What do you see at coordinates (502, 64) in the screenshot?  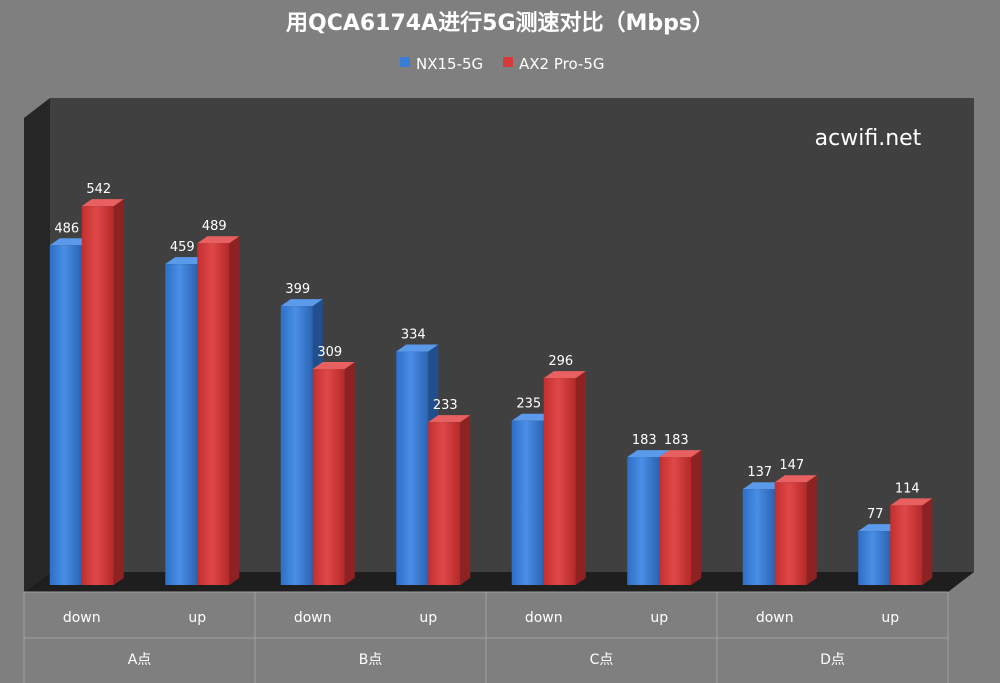 I see `legend: NX15-5G AX2 Pro-5G` at bounding box center [502, 64].